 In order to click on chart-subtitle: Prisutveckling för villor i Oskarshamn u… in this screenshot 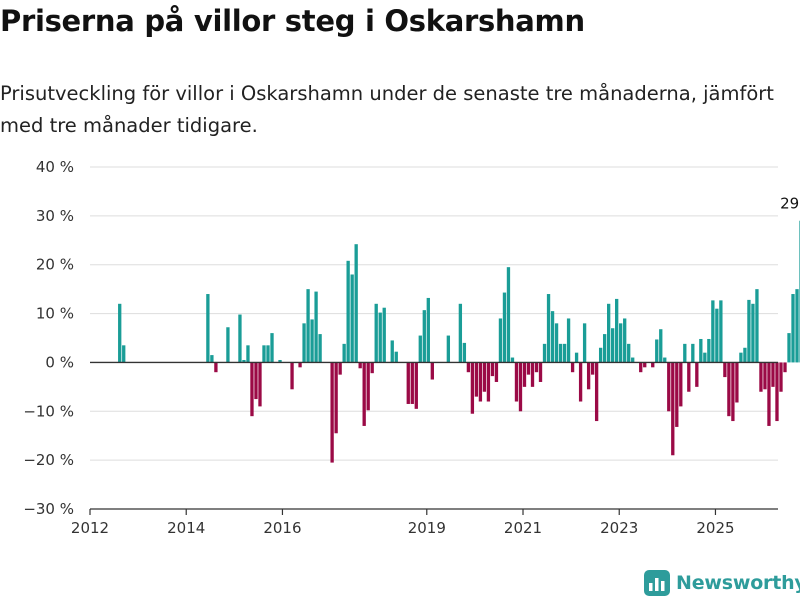, I will do `click(387, 109)`.